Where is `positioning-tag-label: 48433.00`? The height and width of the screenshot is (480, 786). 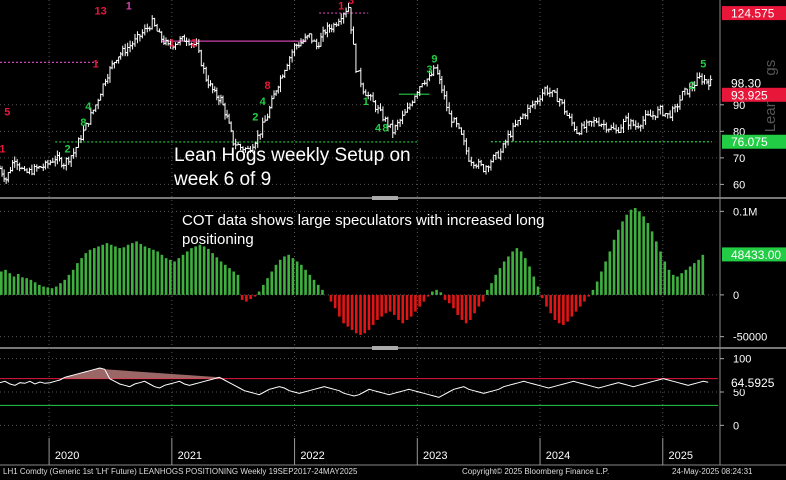
positioning-tag-label: 48433.00 is located at coordinates (756, 255).